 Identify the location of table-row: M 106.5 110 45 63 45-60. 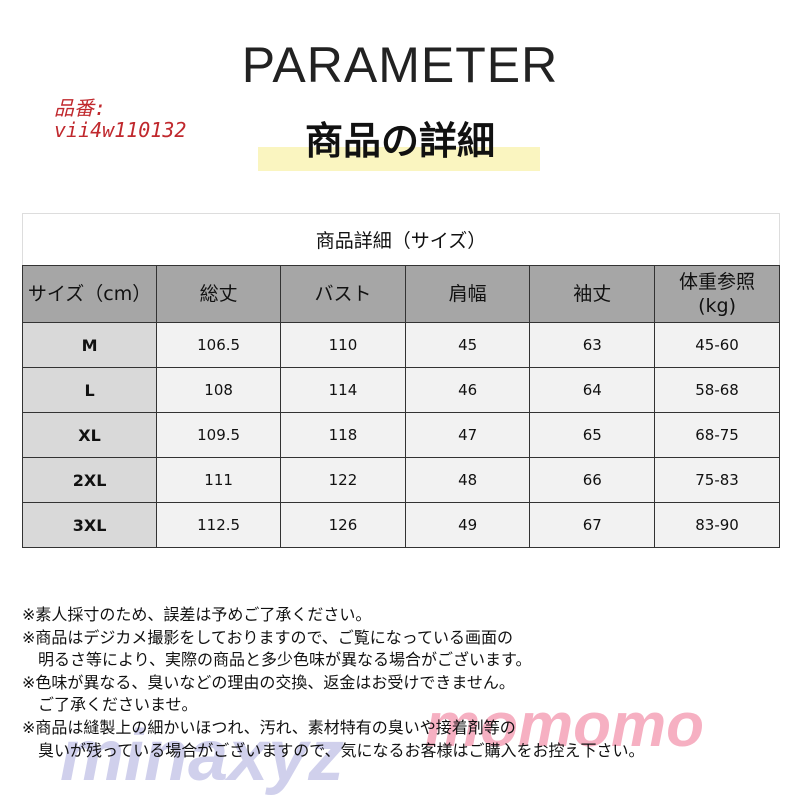
(400, 345).